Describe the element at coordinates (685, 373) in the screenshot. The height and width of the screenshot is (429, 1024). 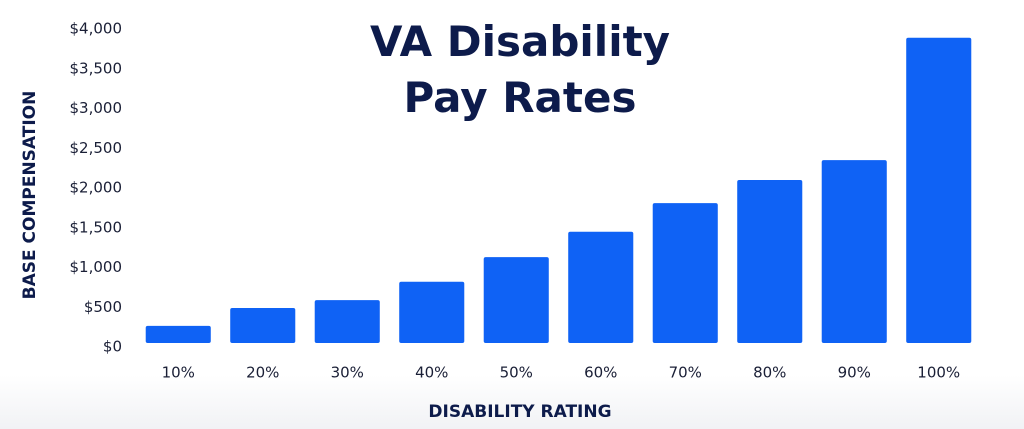
I see `x-tick-label: 70%` at that location.